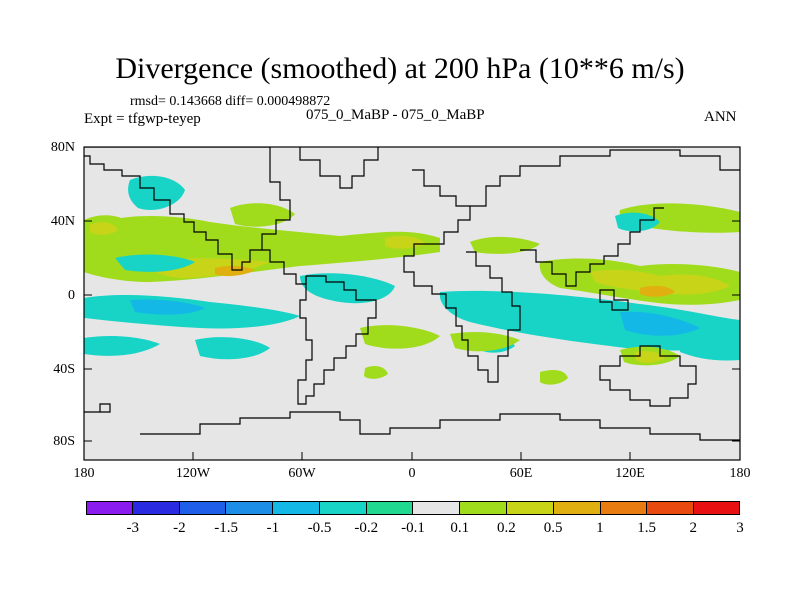 This screenshot has width=800, height=600. What do you see at coordinates (554, 377) in the screenshot?
I see `contour-green-sh-south` at bounding box center [554, 377].